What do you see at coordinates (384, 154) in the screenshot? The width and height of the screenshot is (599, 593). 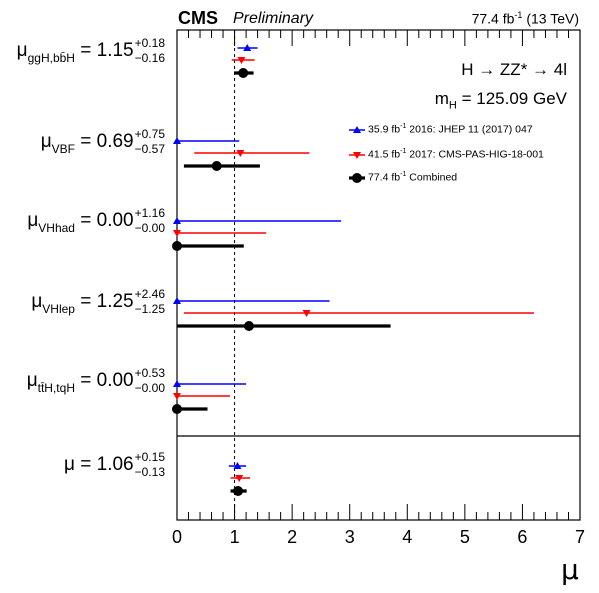 I see `legend-label: 41.5 fb` at bounding box center [384, 154].